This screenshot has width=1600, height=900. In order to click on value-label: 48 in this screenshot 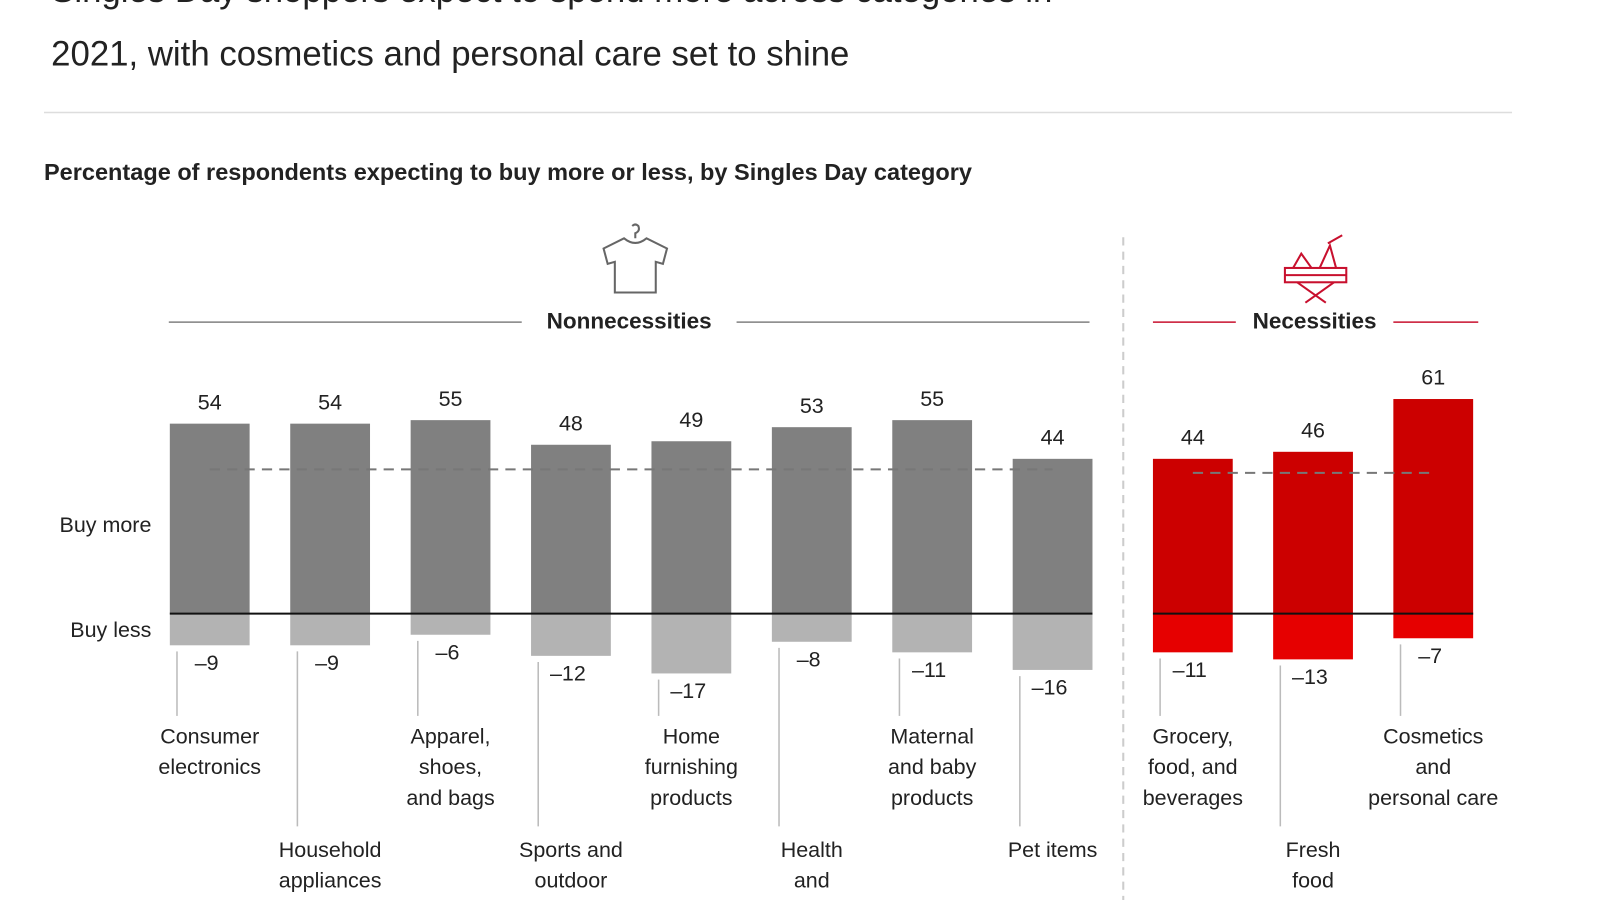, I will do `click(571, 423)`.